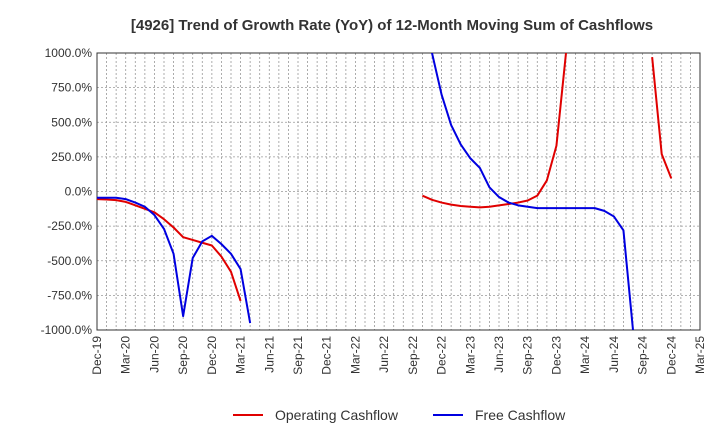 This screenshot has width=720, height=440. I want to click on x-tick-label: Sep-22, so click(413, 355).